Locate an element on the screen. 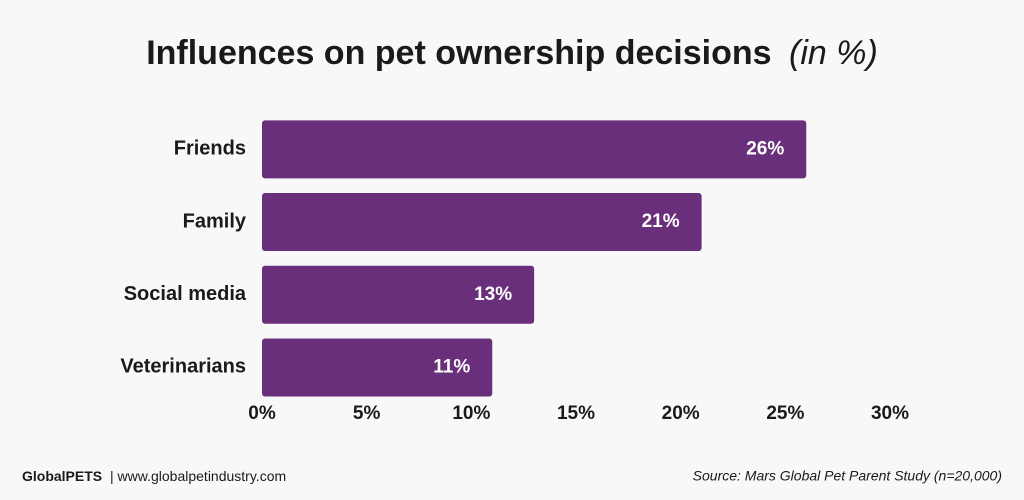 Image resolution: width=1024 pixels, height=500 pixels. x-tick-label: 20% is located at coordinates (681, 413).